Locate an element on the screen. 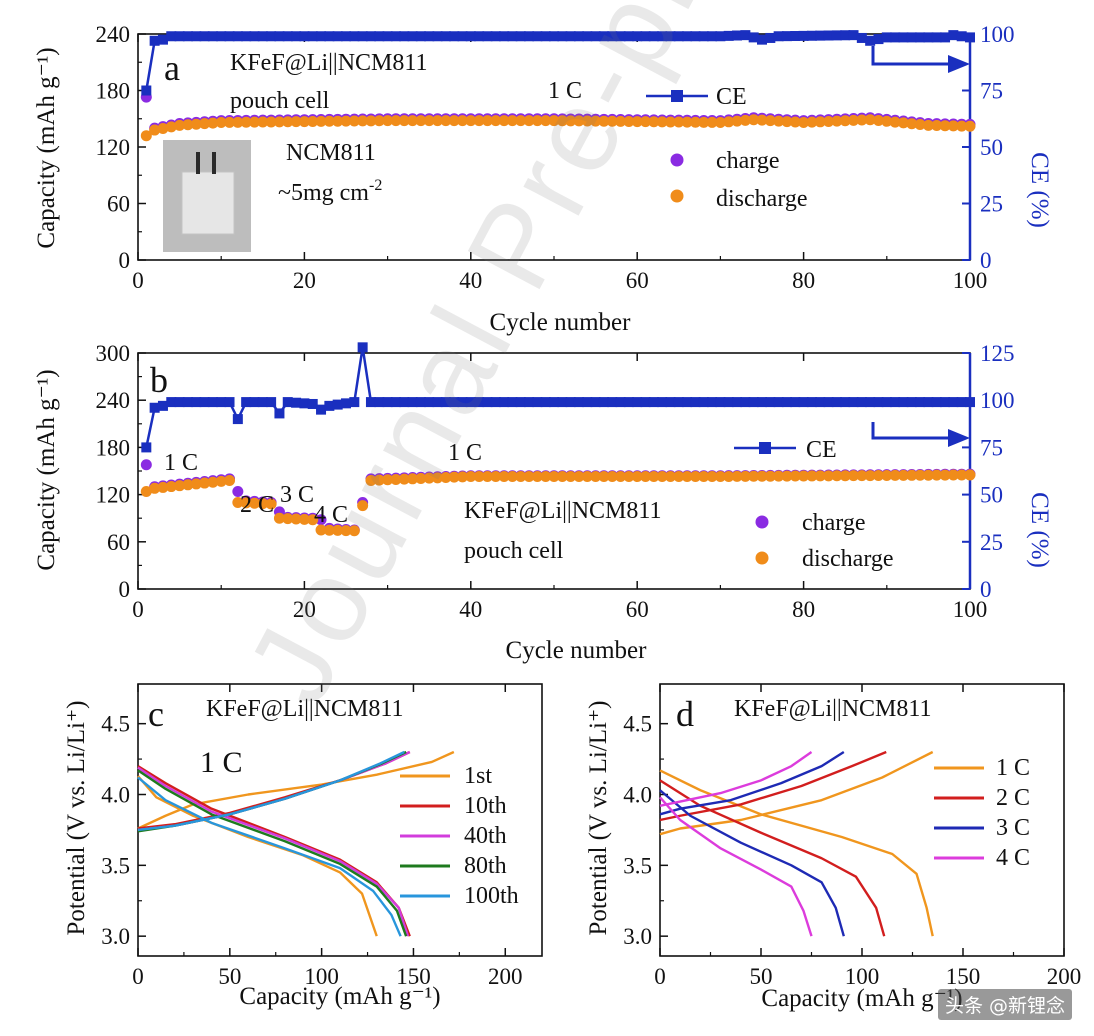  y-tick-label: 180 is located at coordinates (113, 447).